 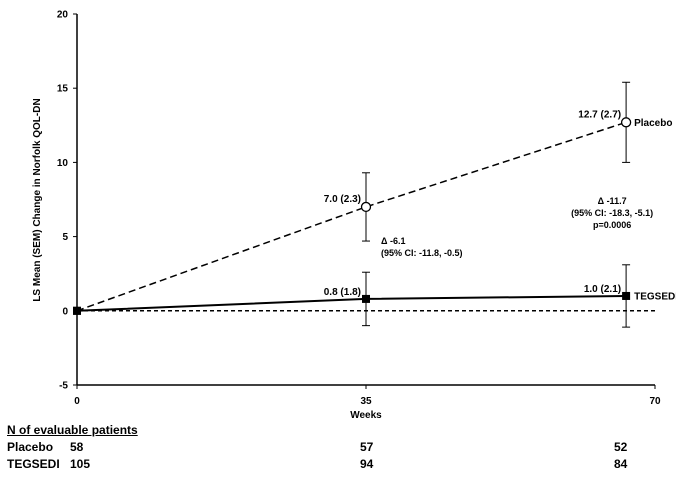 What do you see at coordinates (80, 464) in the screenshot?
I see `table-cell: 105` at bounding box center [80, 464].